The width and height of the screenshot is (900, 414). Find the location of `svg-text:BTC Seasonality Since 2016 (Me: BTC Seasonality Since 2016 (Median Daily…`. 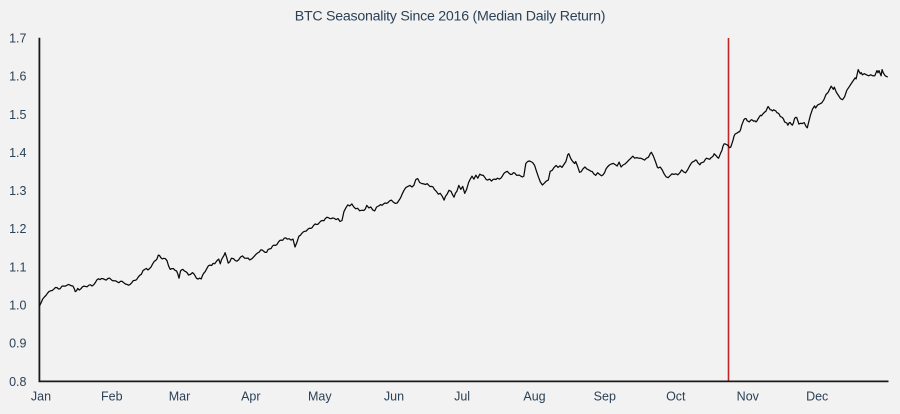

svg-text:BTC Seasonality Since 2016 (Me: BTC Seasonality Since 2016 (Median Daily… is located at coordinates (450, 17).